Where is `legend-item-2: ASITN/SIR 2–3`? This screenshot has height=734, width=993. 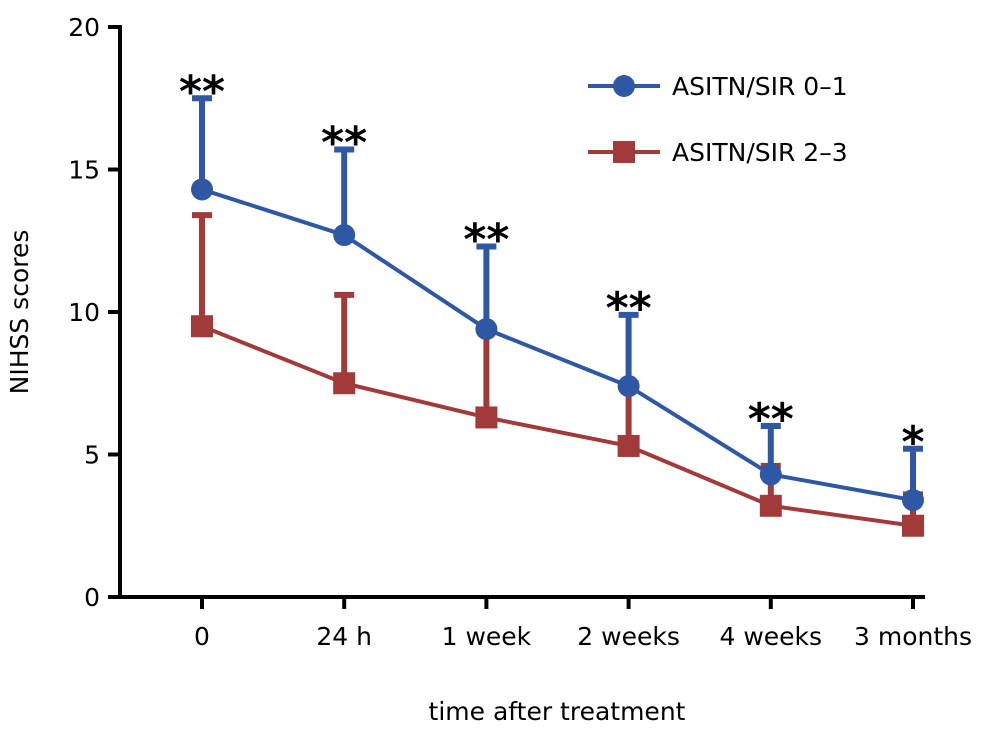
legend-item-2: ASITN/SIR 2–3 is located at coordinates (718, 152).